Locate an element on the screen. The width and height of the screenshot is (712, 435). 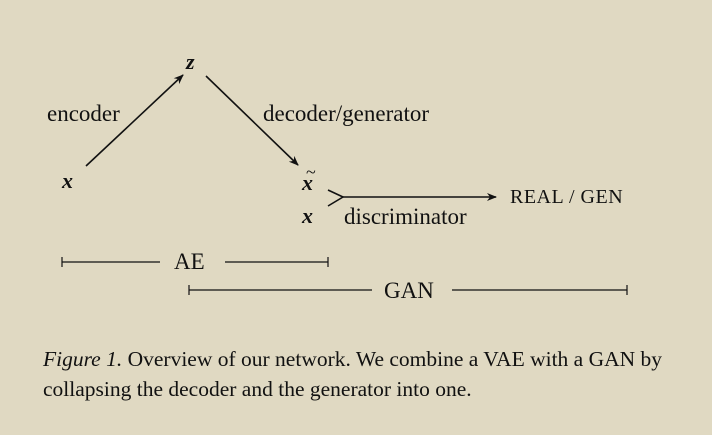
gan-span is located at coordinates (408, 290).